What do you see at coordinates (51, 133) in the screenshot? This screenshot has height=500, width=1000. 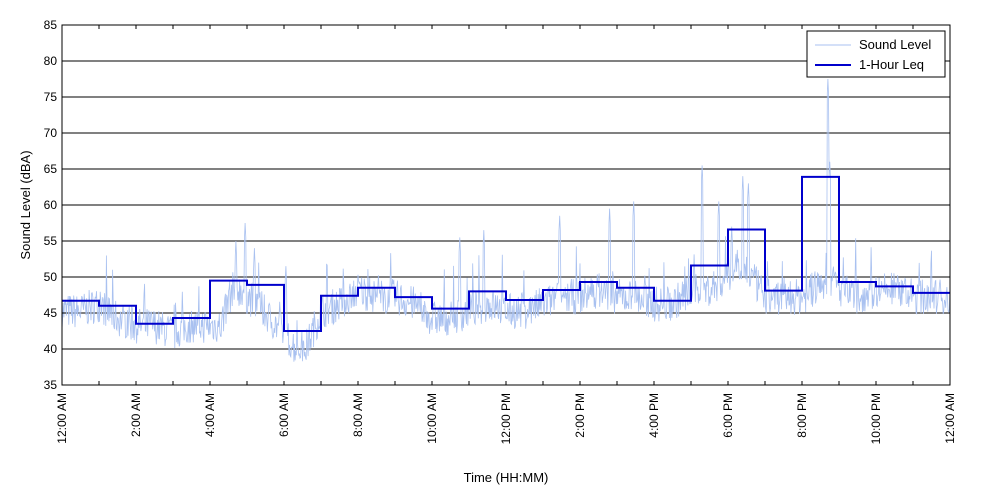 I see `y-tick-label: 70` at bounding box center [51, 133].